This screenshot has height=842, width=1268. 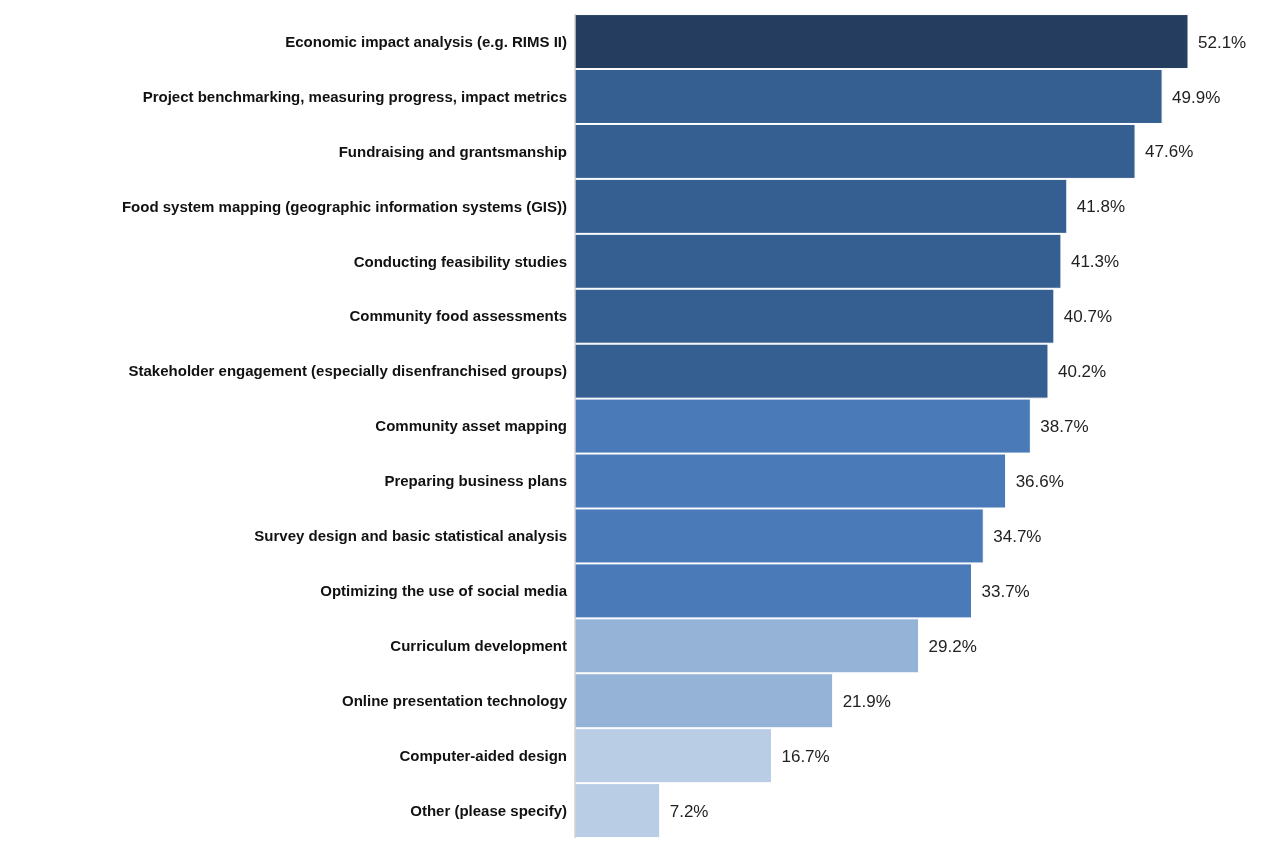 I want to click on data-label: 7.2%, so click(x=689, y=811).